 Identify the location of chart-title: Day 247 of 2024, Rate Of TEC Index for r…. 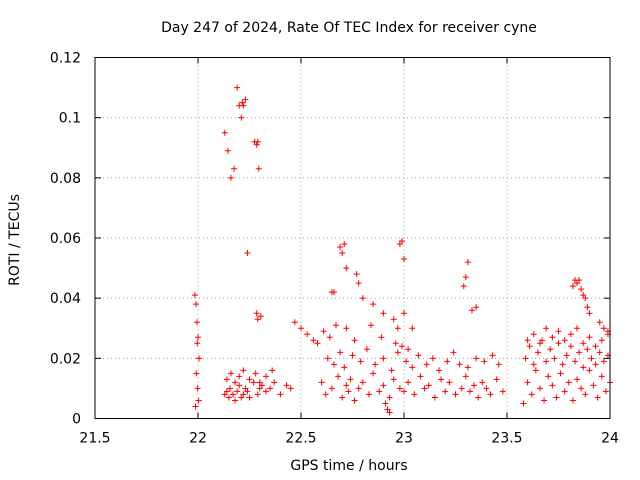
(349, 28).